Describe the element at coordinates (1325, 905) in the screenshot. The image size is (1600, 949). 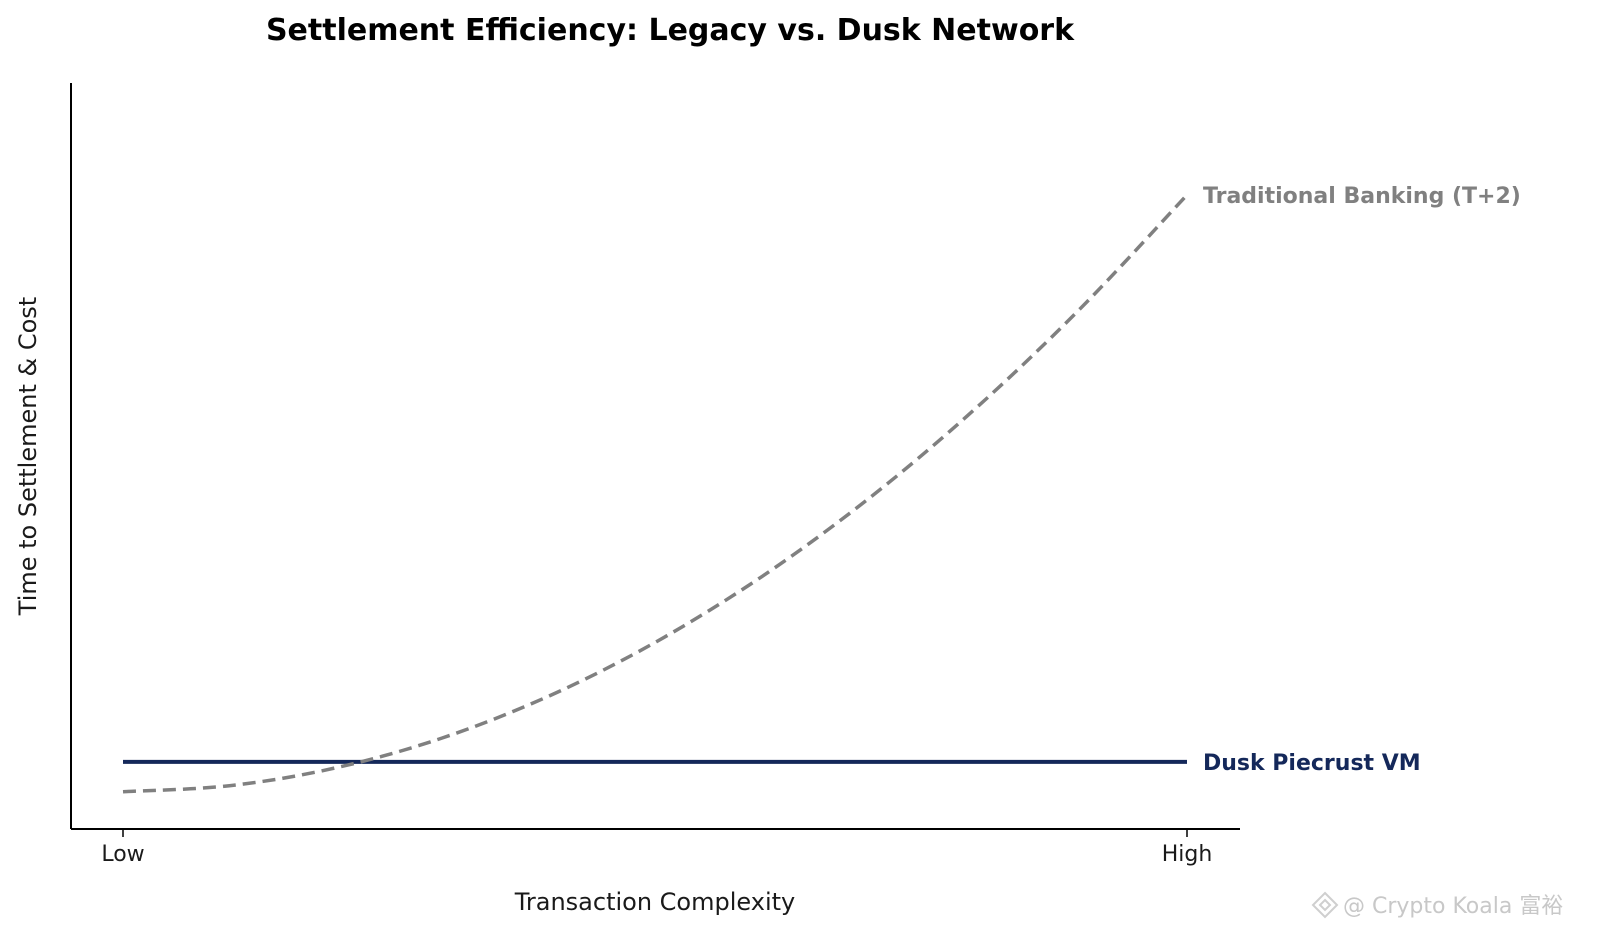
I see `binance-logo-icon` at that location.